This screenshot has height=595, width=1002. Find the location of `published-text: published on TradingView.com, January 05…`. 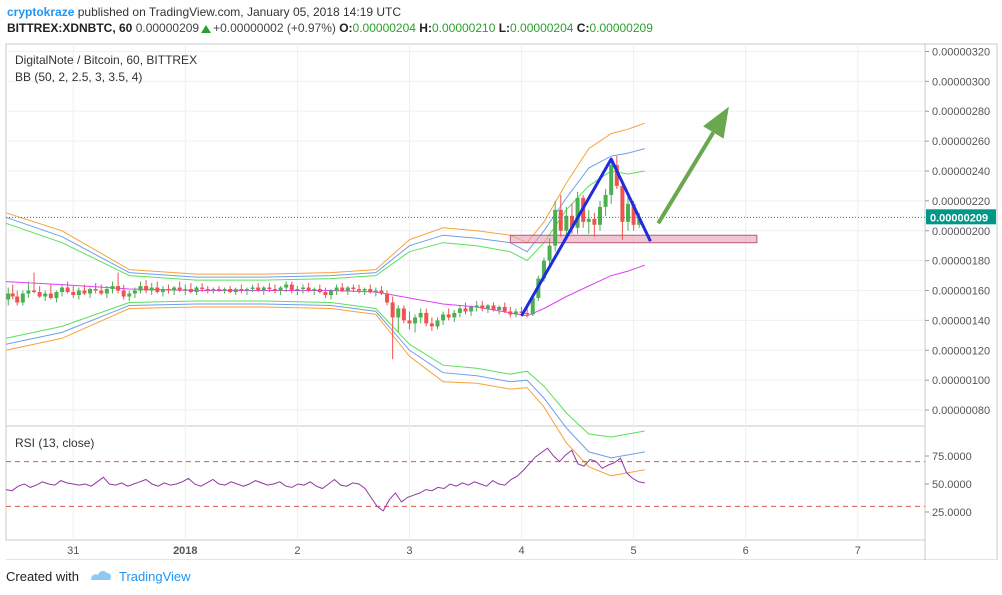

published-text: published on TradingView.com, January 05… is located at coordinates (239, 12).